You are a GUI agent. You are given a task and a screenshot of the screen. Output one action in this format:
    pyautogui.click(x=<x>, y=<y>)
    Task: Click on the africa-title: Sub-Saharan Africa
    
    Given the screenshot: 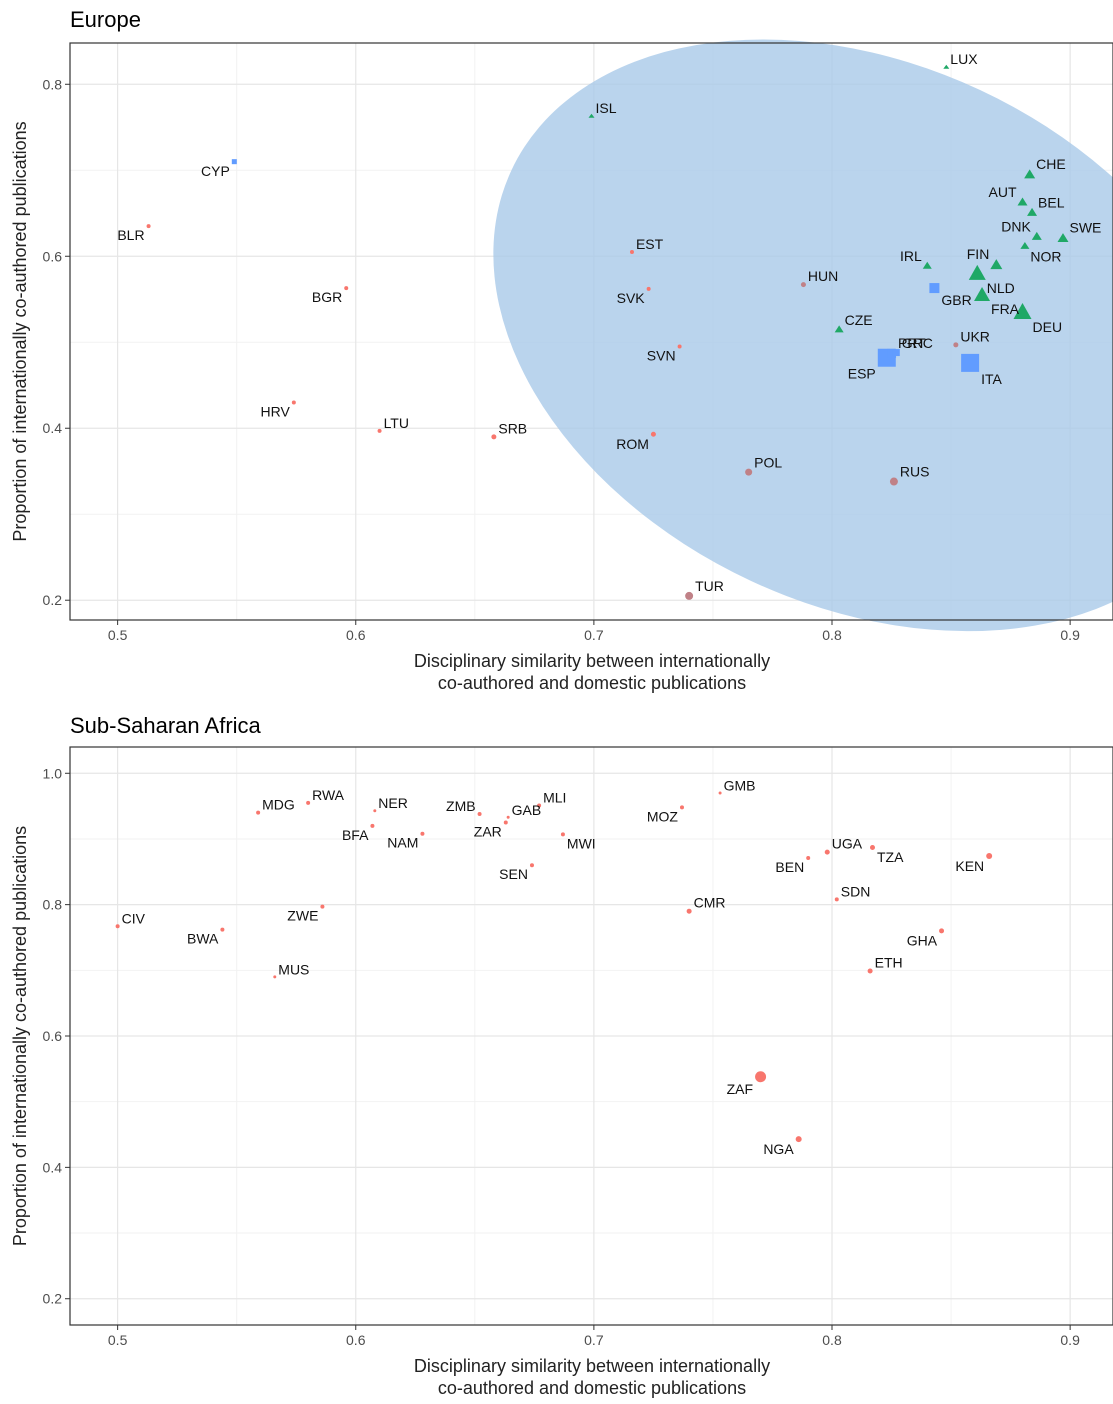 What is the action you would take?
    pyautogui.click(x=166, y=725)
    